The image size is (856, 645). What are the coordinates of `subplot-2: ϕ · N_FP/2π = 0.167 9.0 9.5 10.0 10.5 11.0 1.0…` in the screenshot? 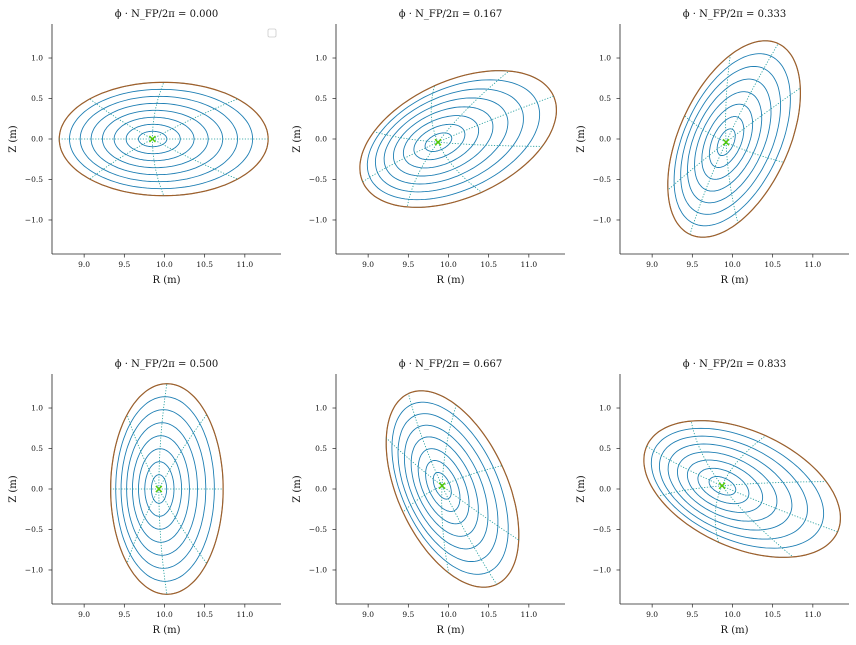 It's located at (428, 147).